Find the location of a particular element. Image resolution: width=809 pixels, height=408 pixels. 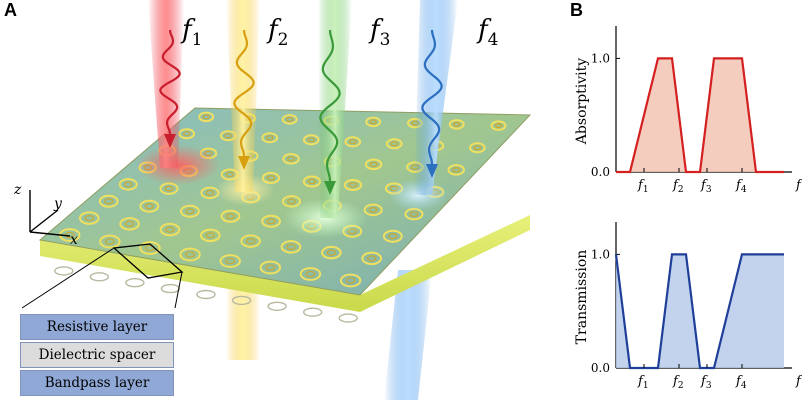

wave-f3 is located at coordinates (330, 105).